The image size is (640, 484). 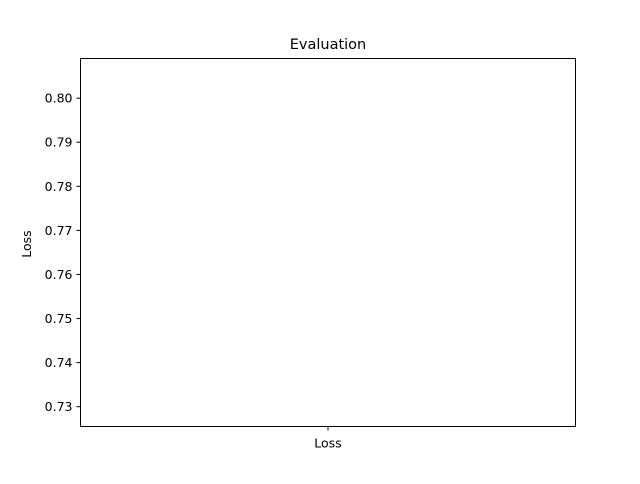 What do you see at coordinates (59, 362) in the screenshot?
I see `y-tick-label: 0.74` at bounding box center [59, 362].